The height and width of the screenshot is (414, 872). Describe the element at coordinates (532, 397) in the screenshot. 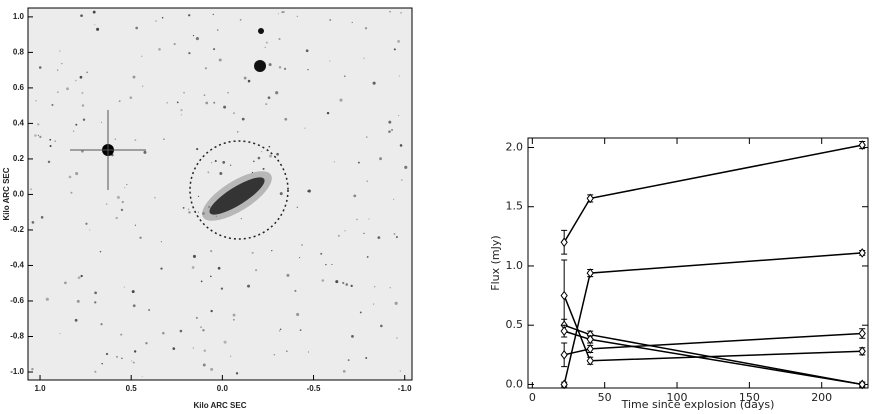

I see `x-tick-label: 0` at that location.